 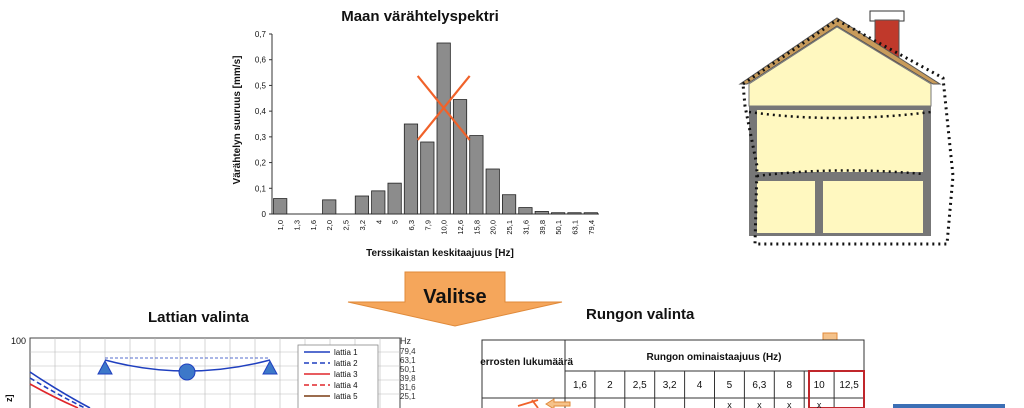 I want to click on frequency-label: 1,6, so click(x=580, y=385).